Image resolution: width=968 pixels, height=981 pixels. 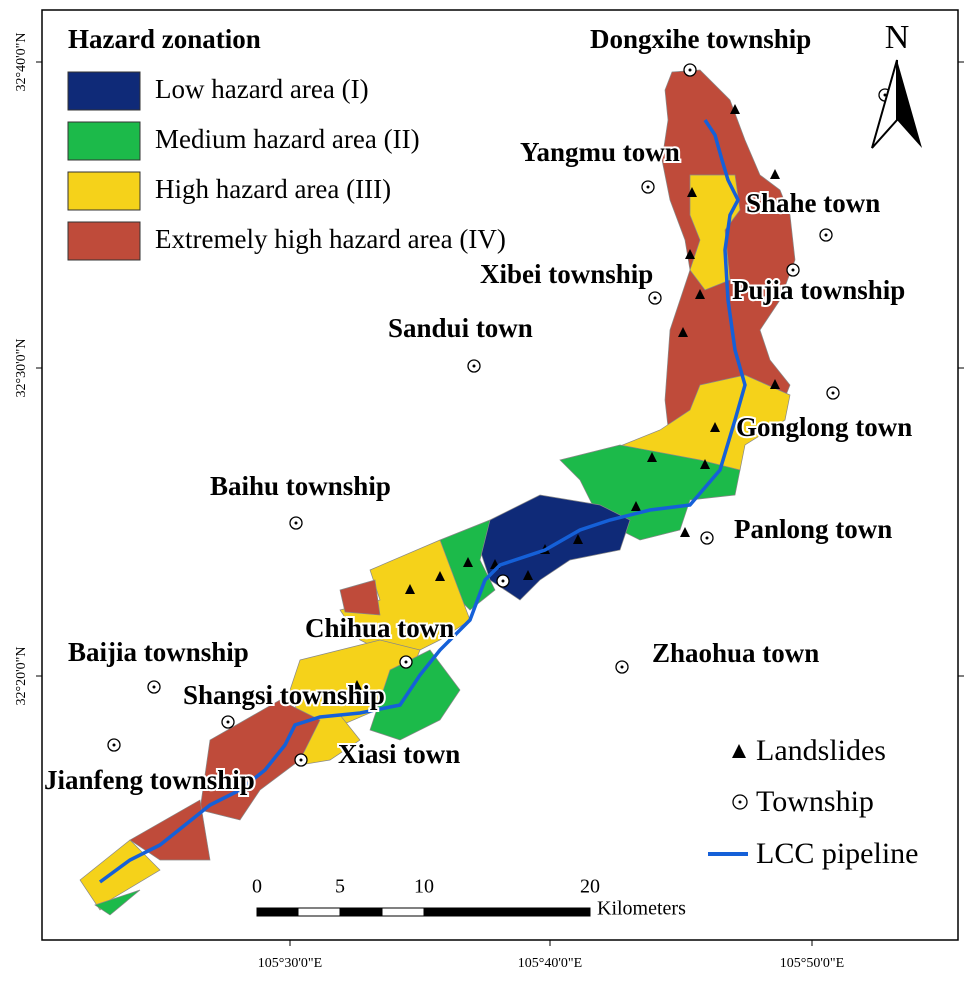 I want to click on longitude-label: 105°50'0"E, so click(x=812, y=963).